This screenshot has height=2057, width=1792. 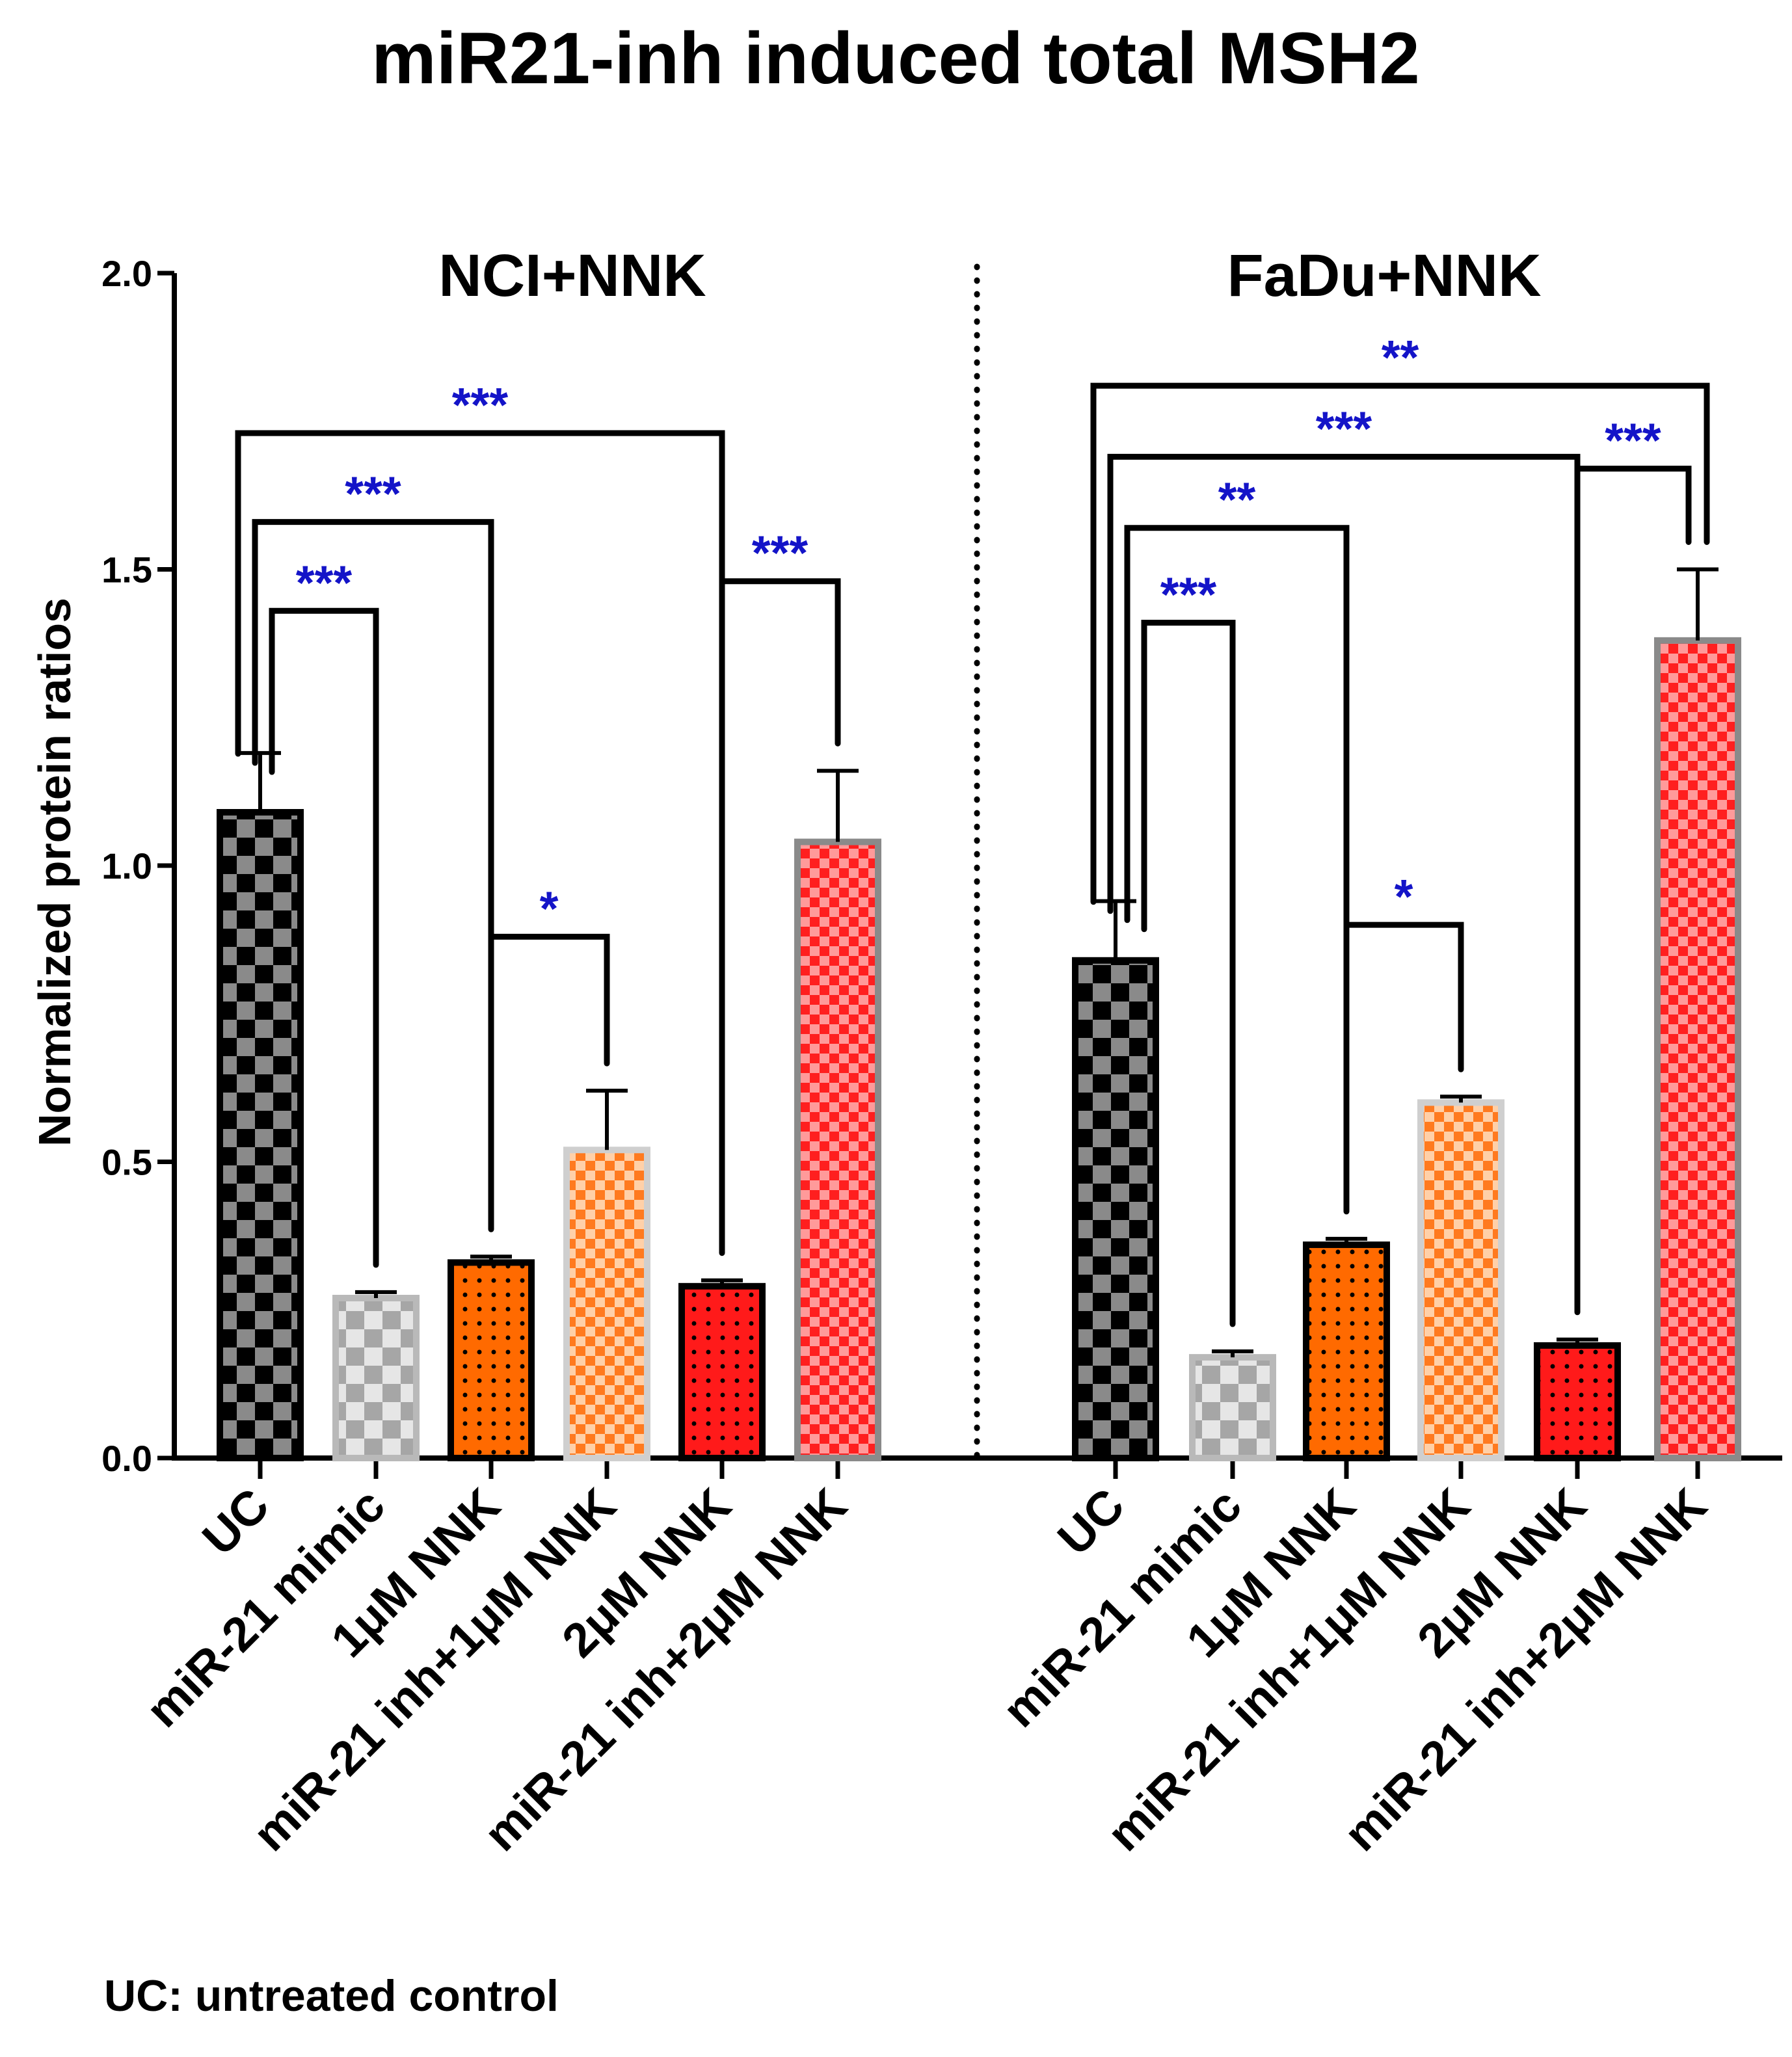 I want to click on panel-title: FaDu+NNK, so click(x=1384, y=276).